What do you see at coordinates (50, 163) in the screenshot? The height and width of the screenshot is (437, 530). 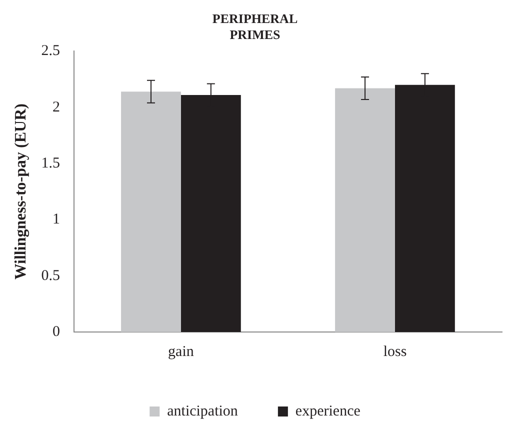 I see `y-tick-label: 1.5` at bounding box center [50, 163].